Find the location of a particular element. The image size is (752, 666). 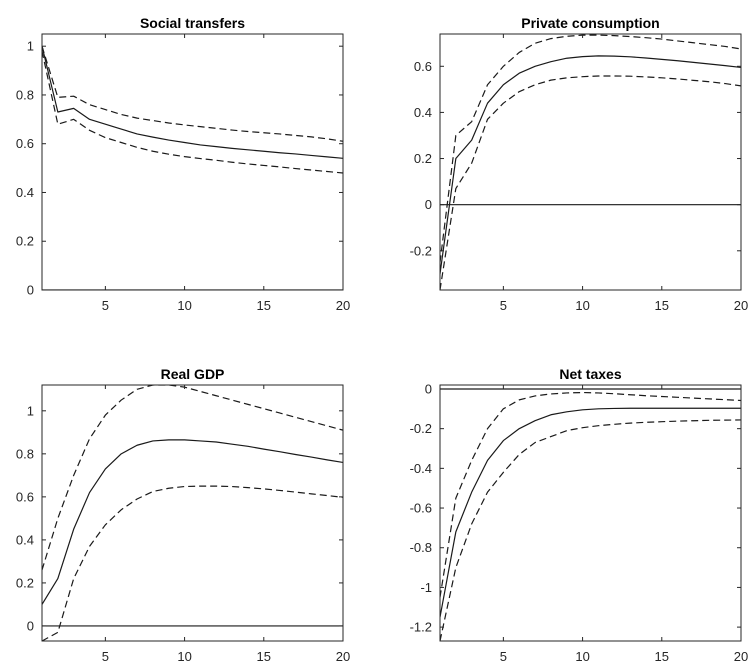

series-upper-band-private-consumption is located at coordinates (590, 148).